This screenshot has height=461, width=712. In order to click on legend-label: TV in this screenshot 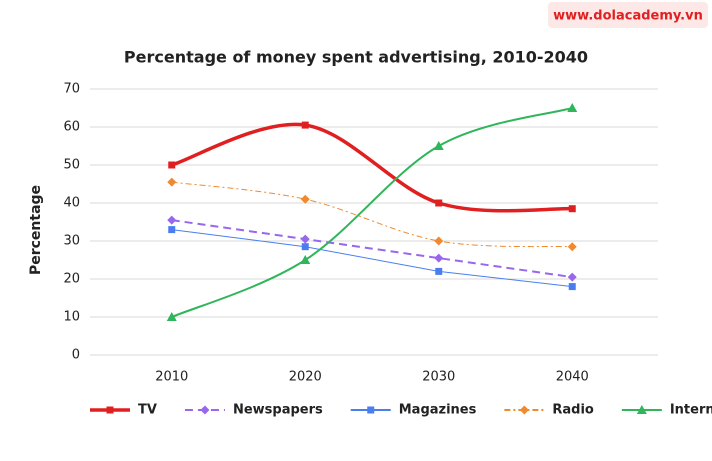, I will do `click(147, 410)`.